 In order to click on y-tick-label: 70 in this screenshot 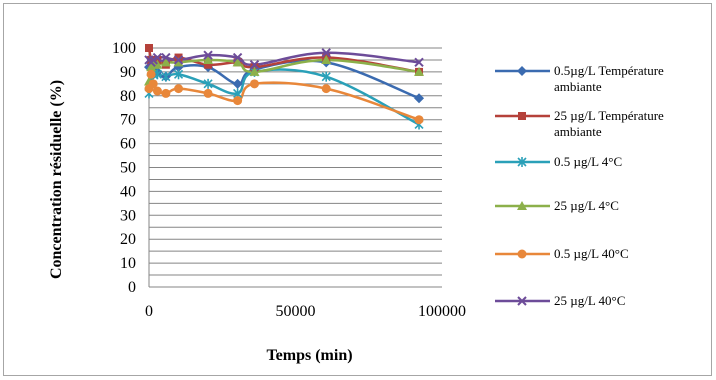, I will do `click(128, 120)`.